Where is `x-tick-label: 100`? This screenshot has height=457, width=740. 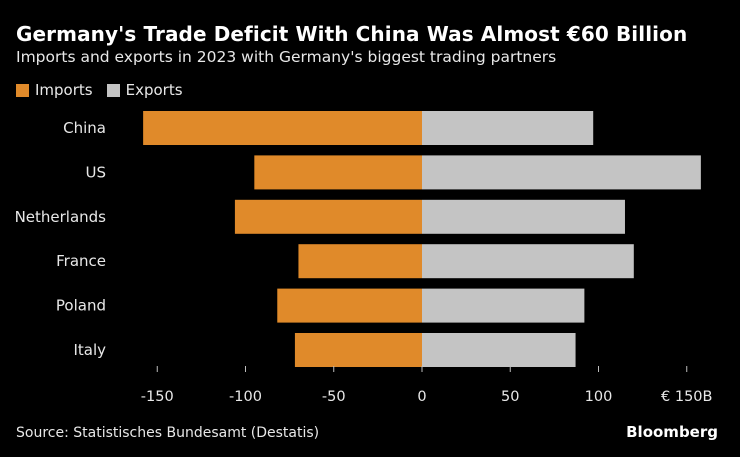 x-tick-label: 100 is located at coordinates (599, 397).